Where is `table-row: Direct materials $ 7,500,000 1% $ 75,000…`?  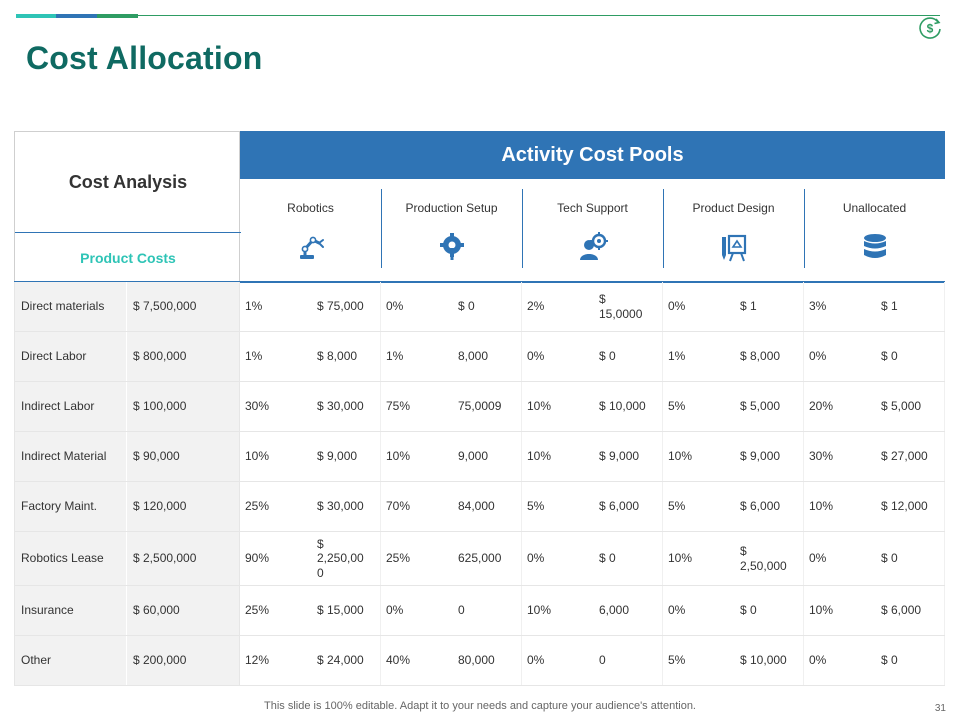 table-row: Direct materials $ 7,500,000 1% $ 75,000… is located at coordinates (479, 307).